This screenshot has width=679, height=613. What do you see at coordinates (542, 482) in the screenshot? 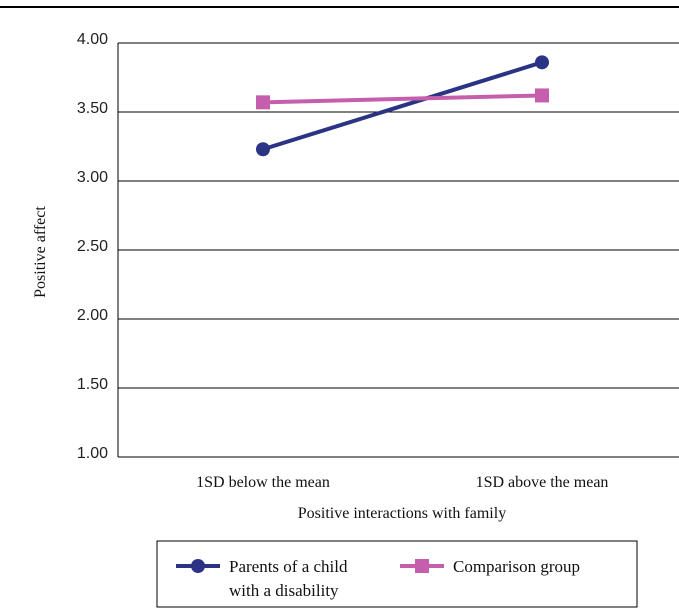
I see `x-category-label: 1SD above the mean` at bounding box center [542, 482].